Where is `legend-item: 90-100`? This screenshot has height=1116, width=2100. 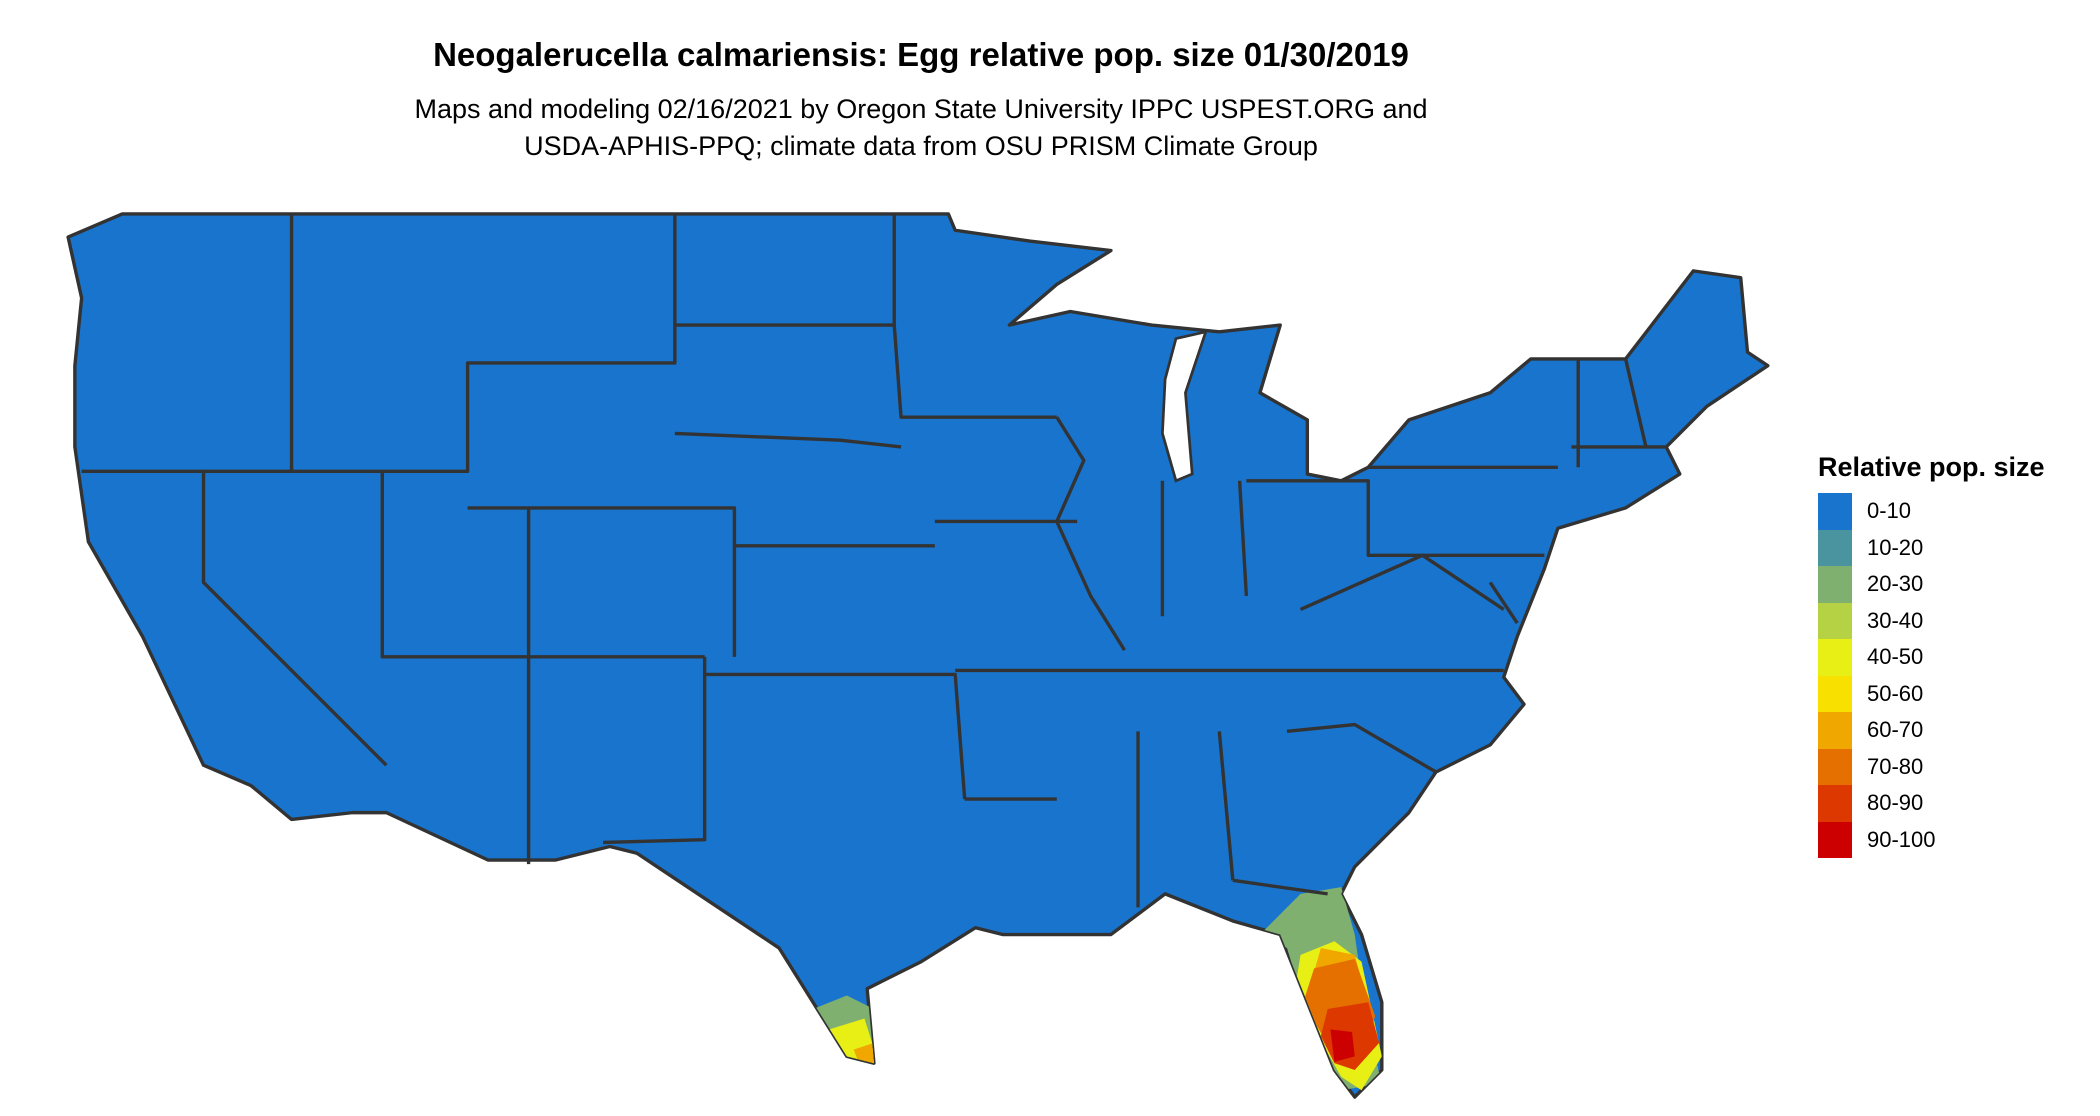 legend-item: 90-100 is located at coordinates (1931, 839).